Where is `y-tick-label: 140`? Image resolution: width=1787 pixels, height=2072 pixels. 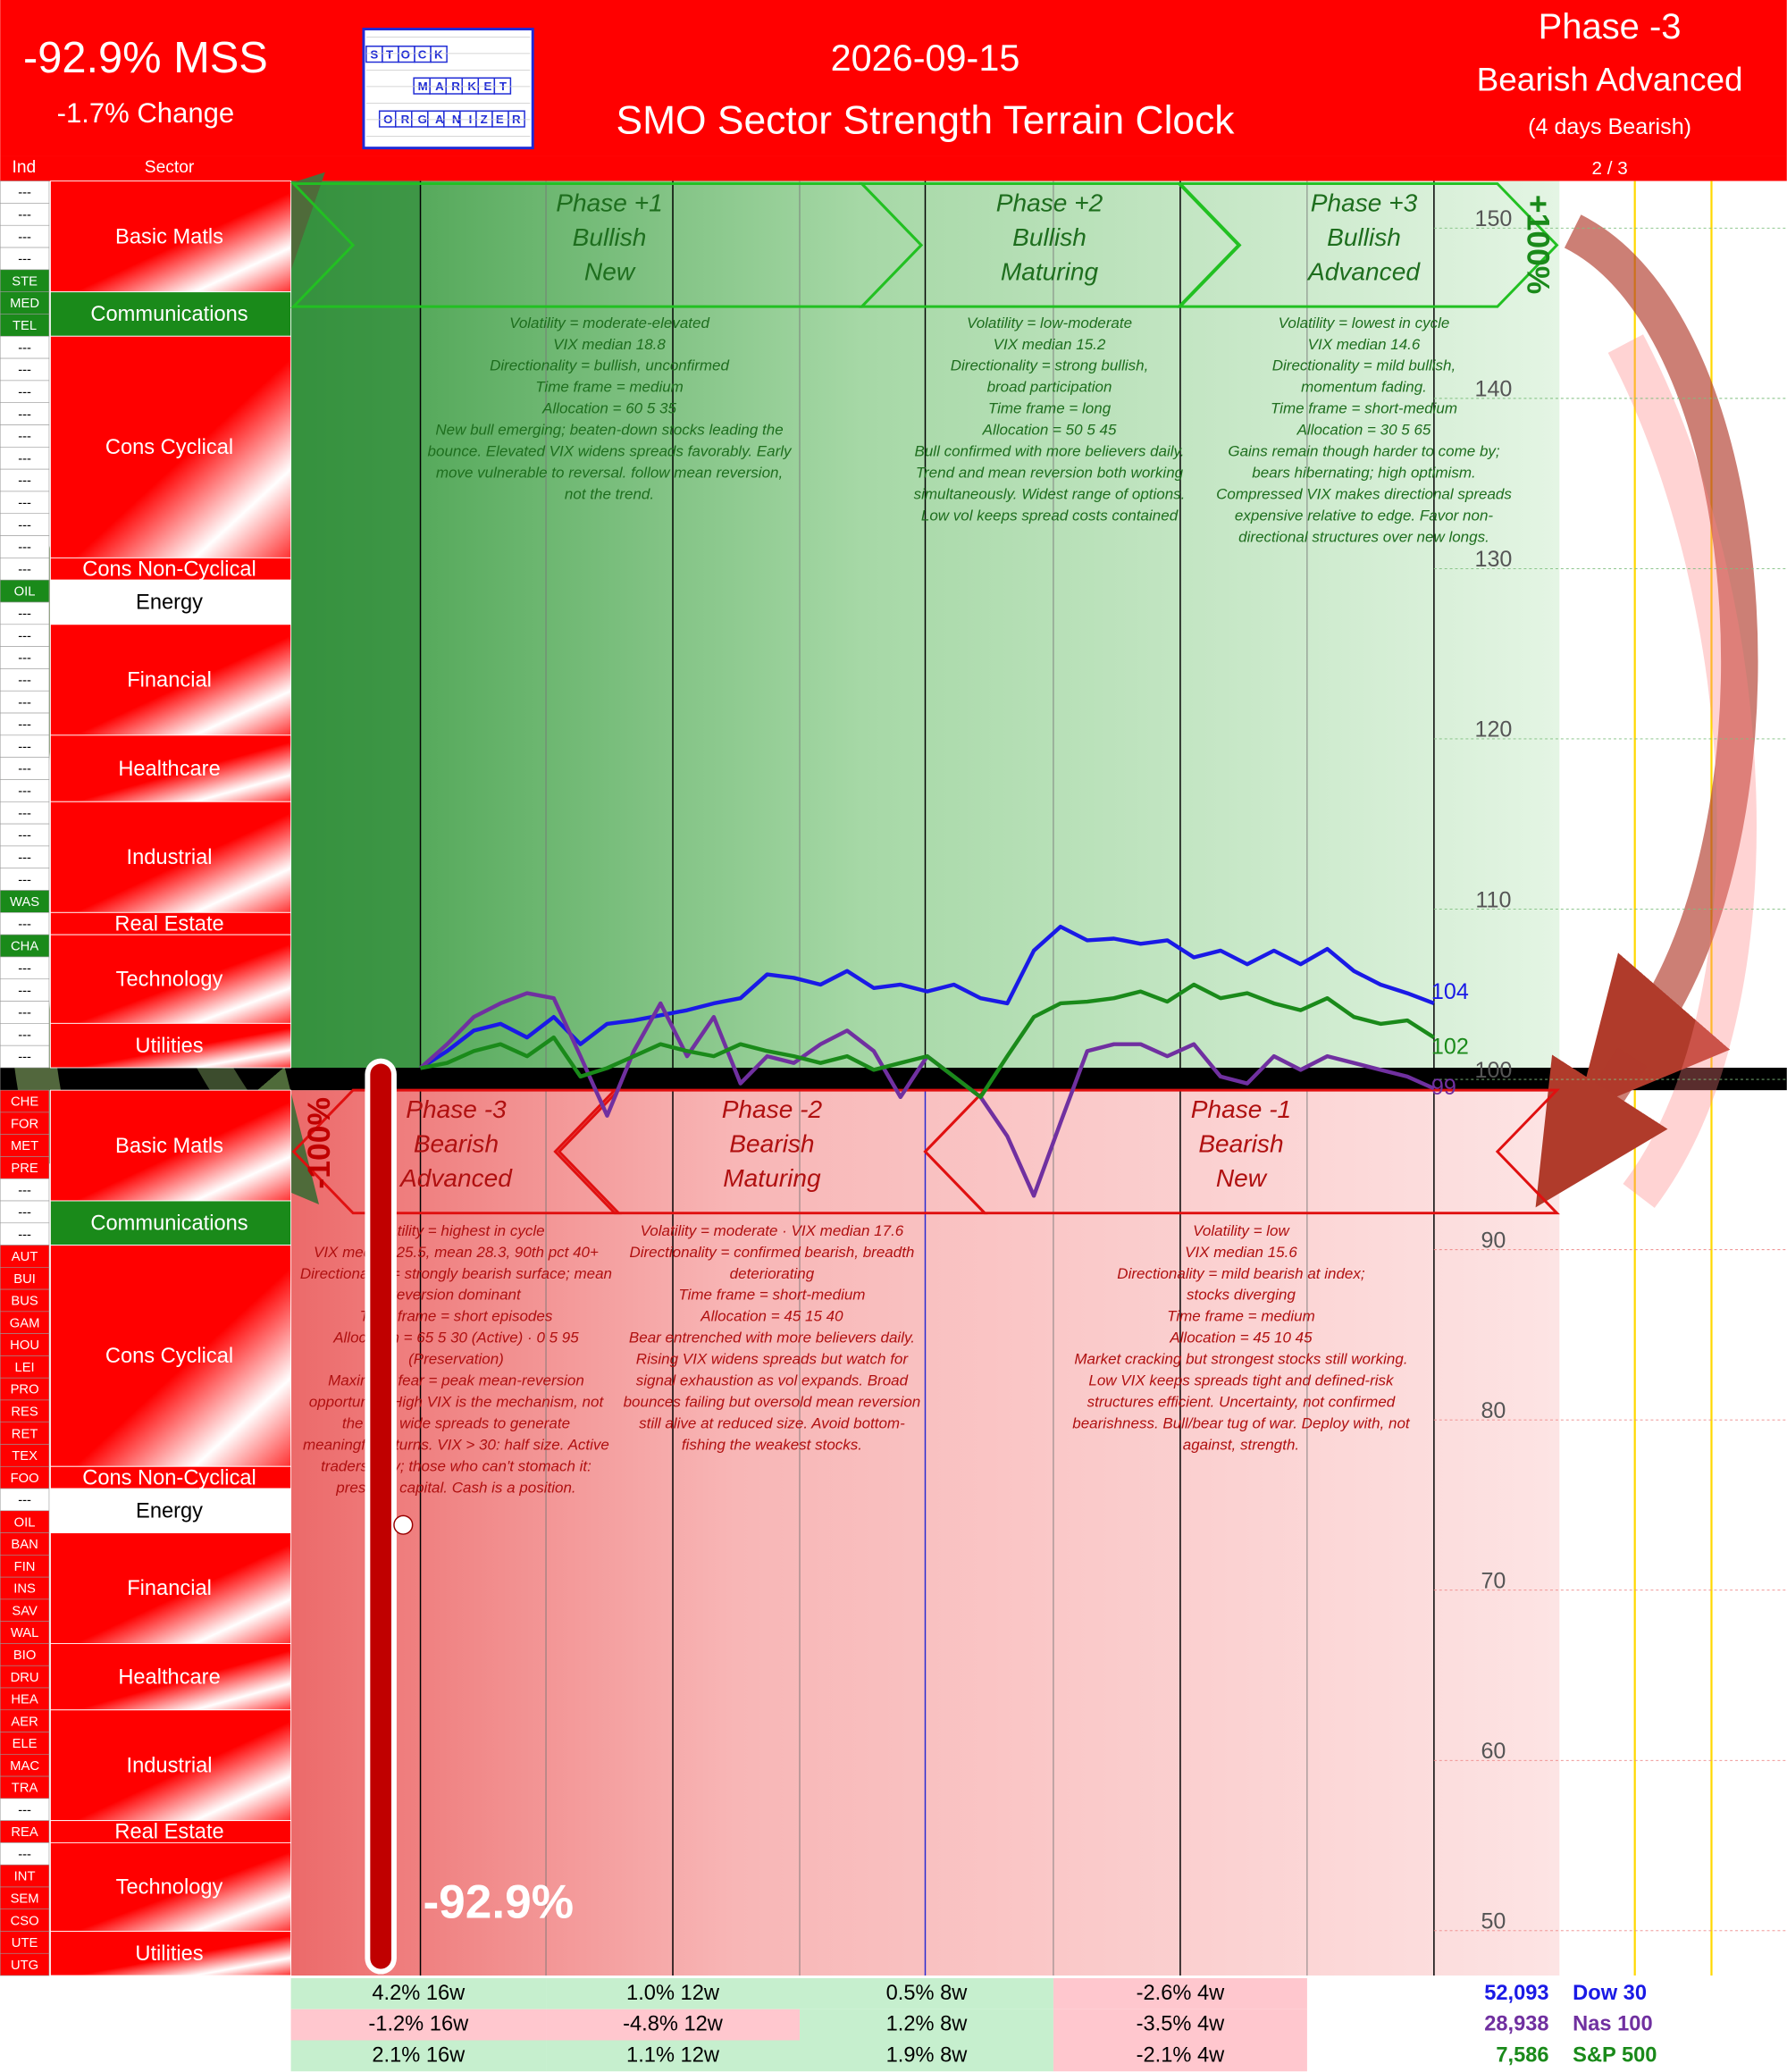 y-tick-label: 140 is located at coordinates (1493, 389).